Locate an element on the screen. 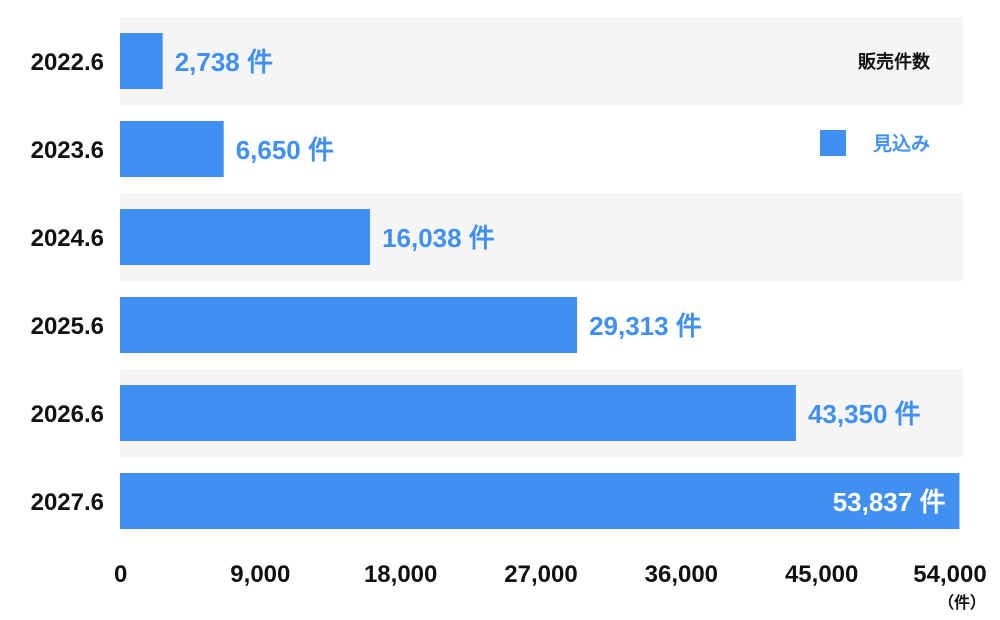  x-tick-label: 0 is located at coordinates (120, 574).